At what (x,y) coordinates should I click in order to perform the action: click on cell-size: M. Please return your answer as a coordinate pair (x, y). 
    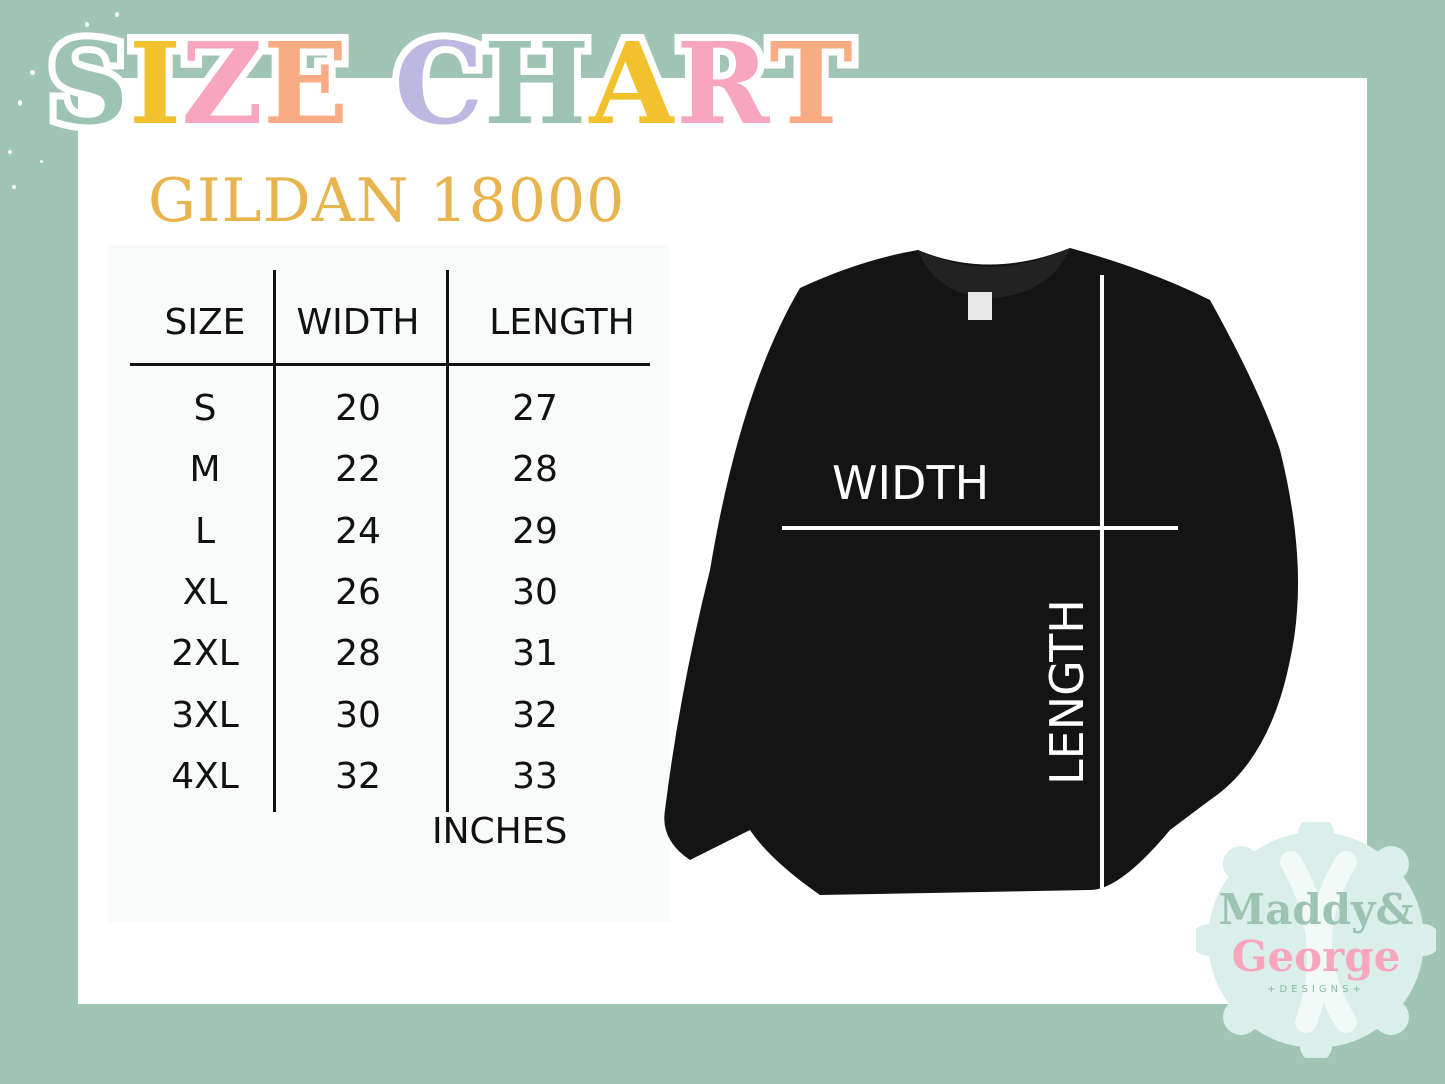
    Looking at the image, I should click on (205, 470).